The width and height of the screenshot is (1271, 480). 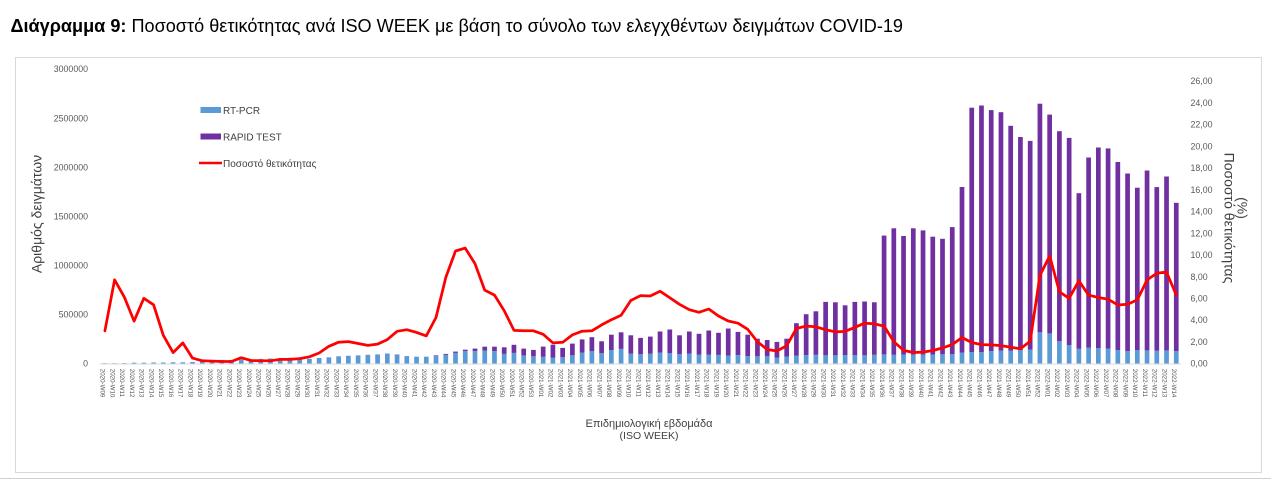 I want to click on svg-text: 2021-W22, so click(x=745, y=383).